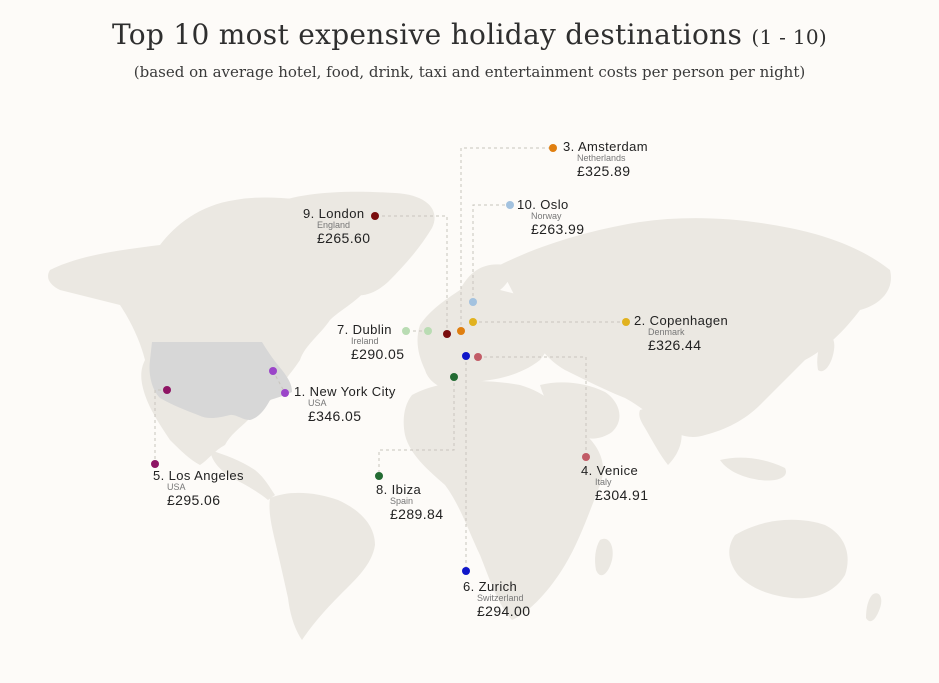 The width and height of the screenshot is (939, 683). What do you see at coordinates (335, 416) in the screenshot?
I see `destination-price: £346.05` at bounding box center [335, 416].